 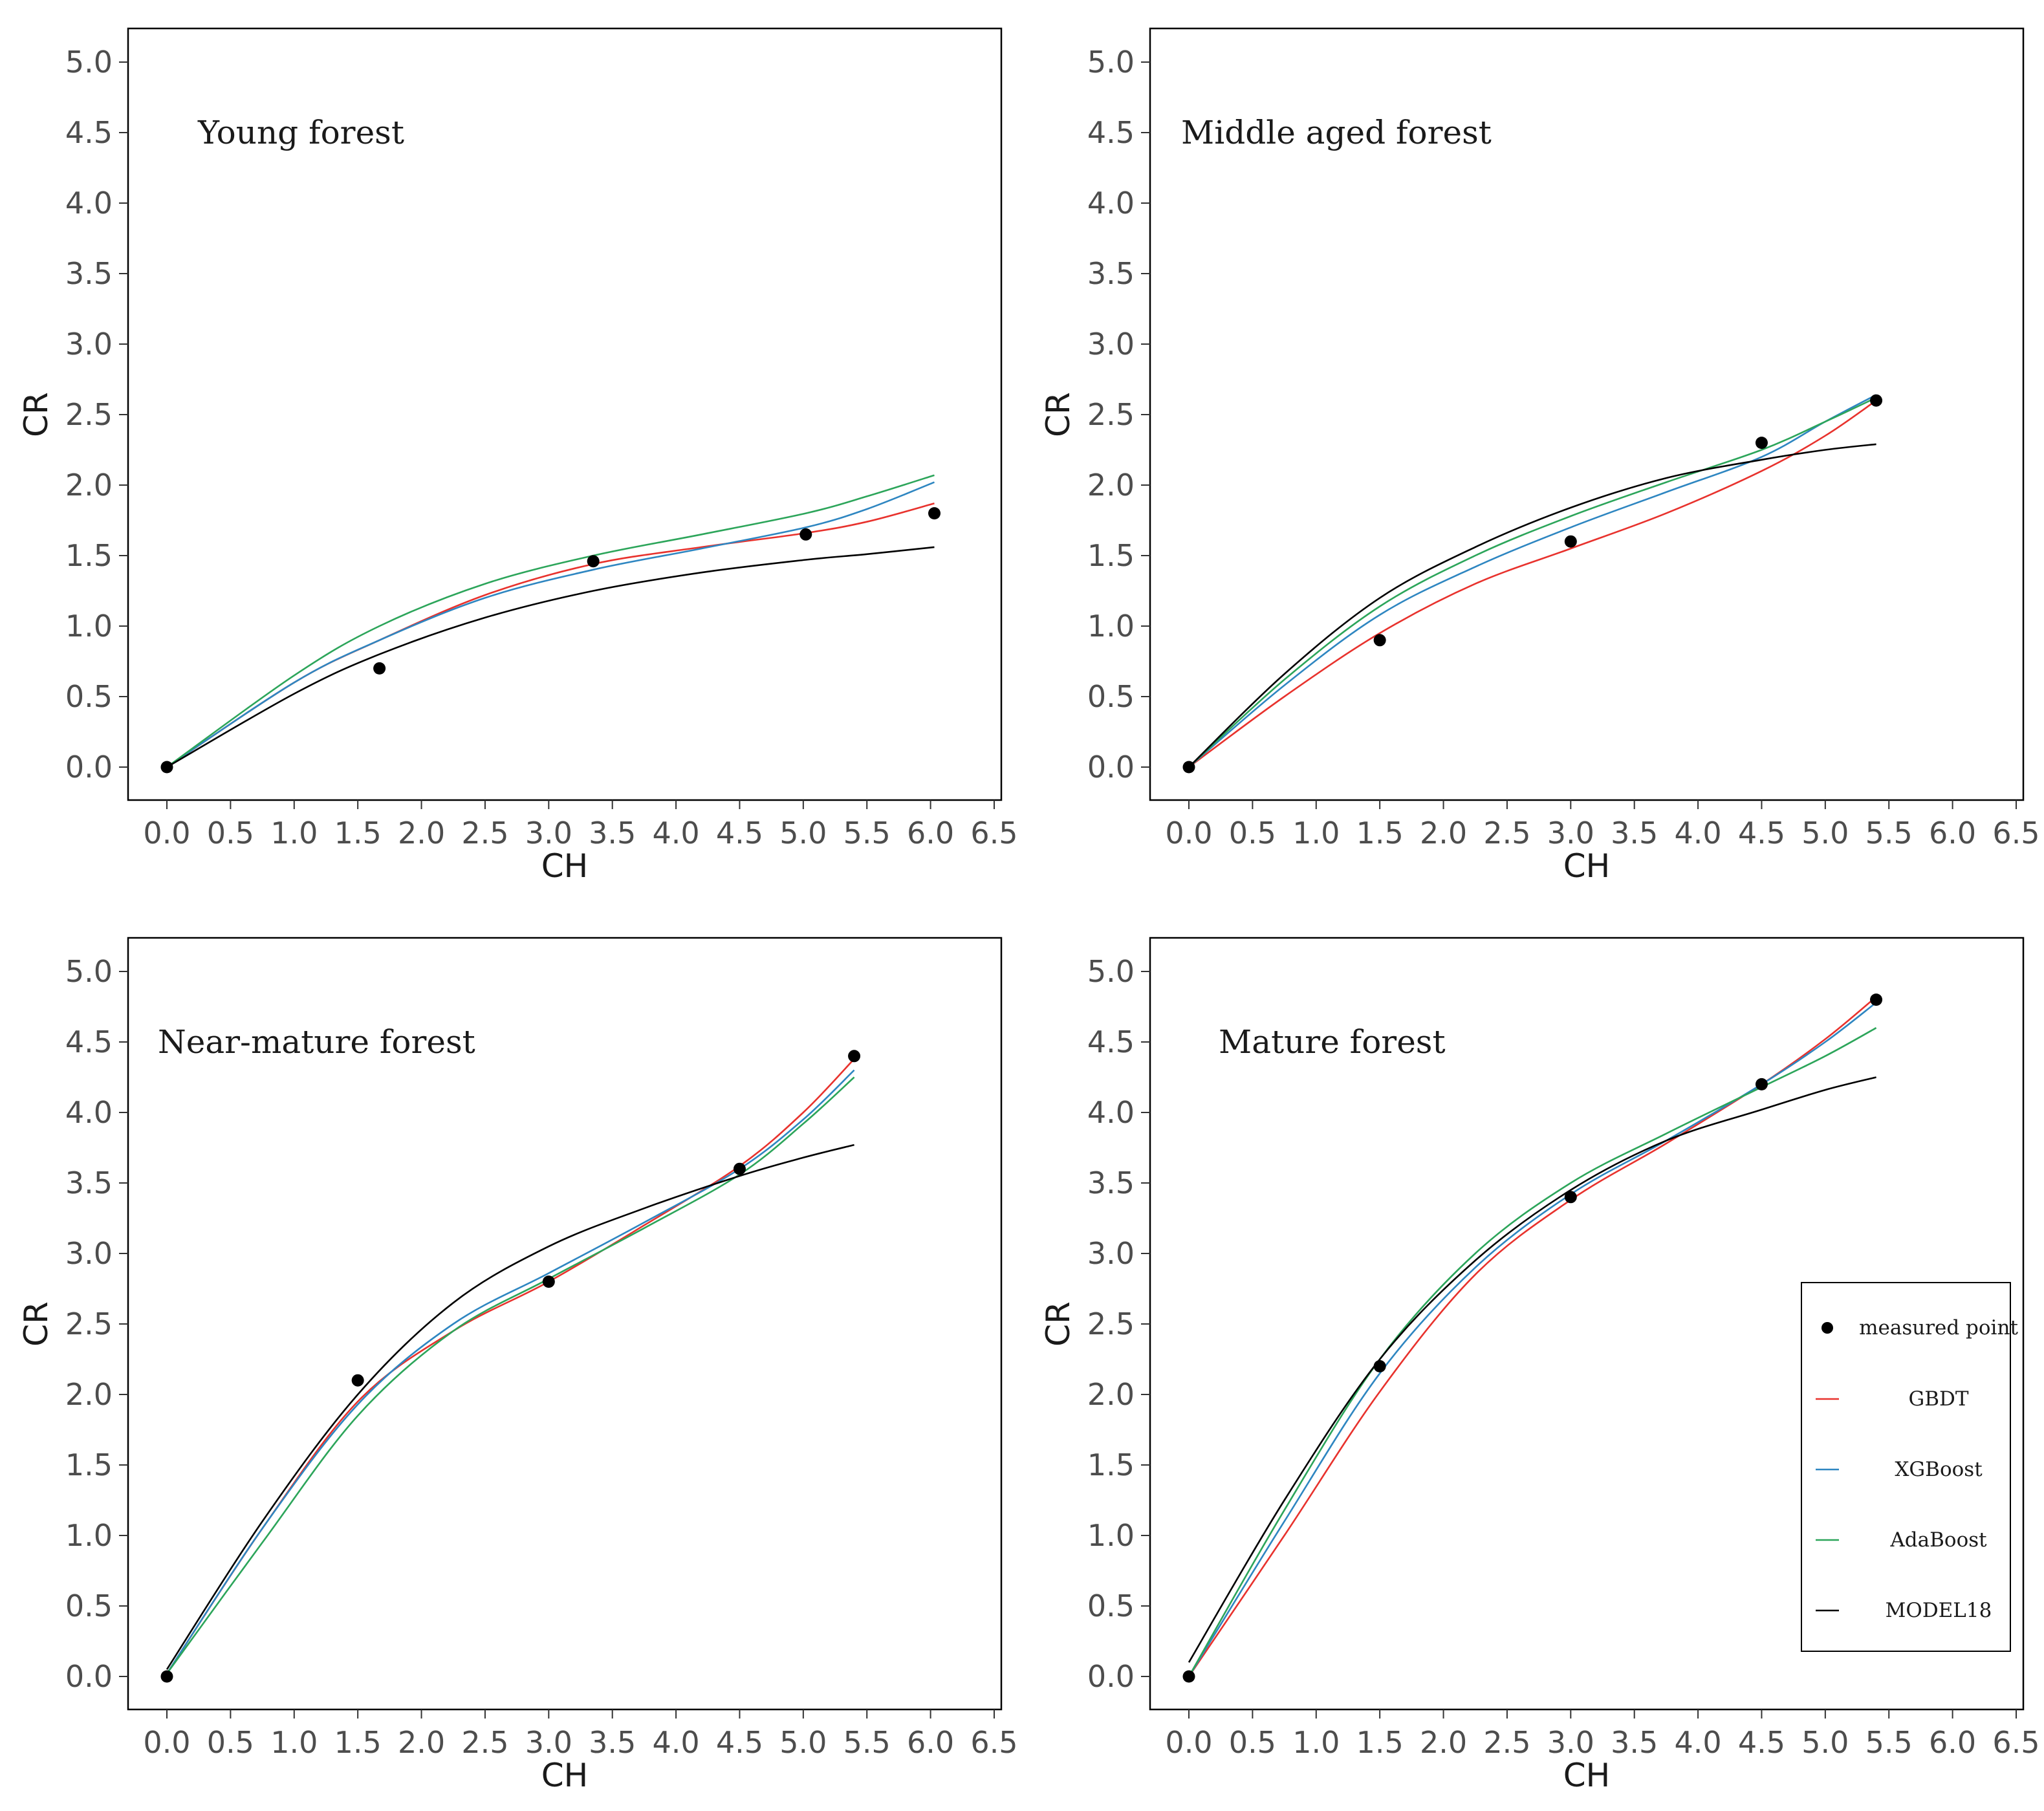 I want to click on x-tick-label: 0.0, so click(x=1188, y=1742).